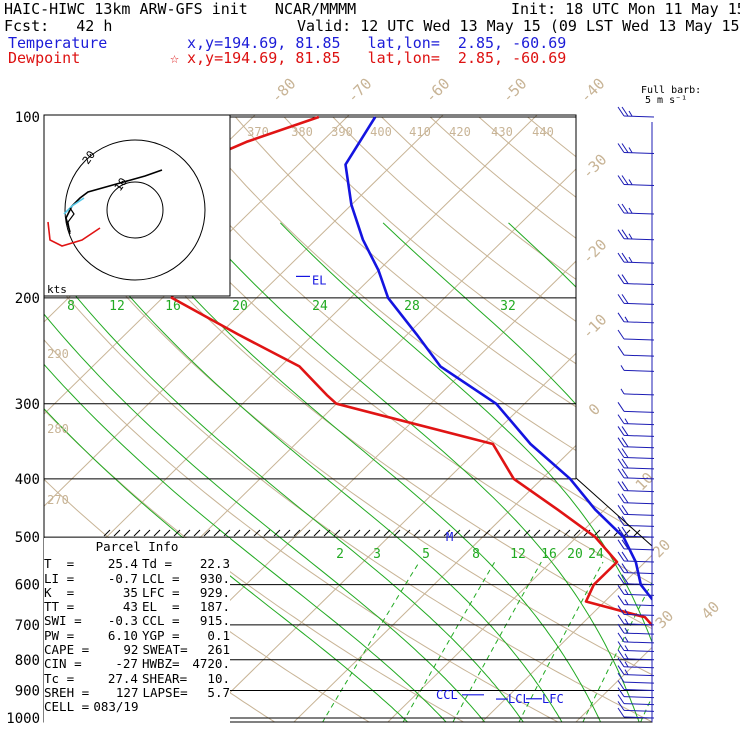 The image size is (740, 740). What do you see at coordinates (137, 546) in the screenshot?
I see `parcel-info-title: Parcel Info` at bounding box center [137, 546].